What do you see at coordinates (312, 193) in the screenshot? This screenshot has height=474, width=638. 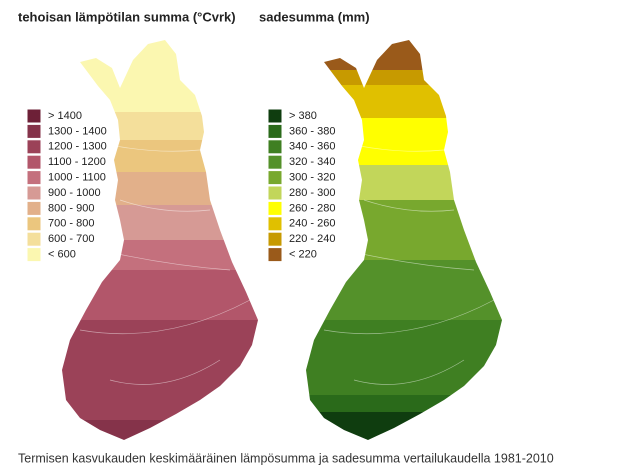 I see `legend-label: 280 - 300` at bounding box center [312, 193].